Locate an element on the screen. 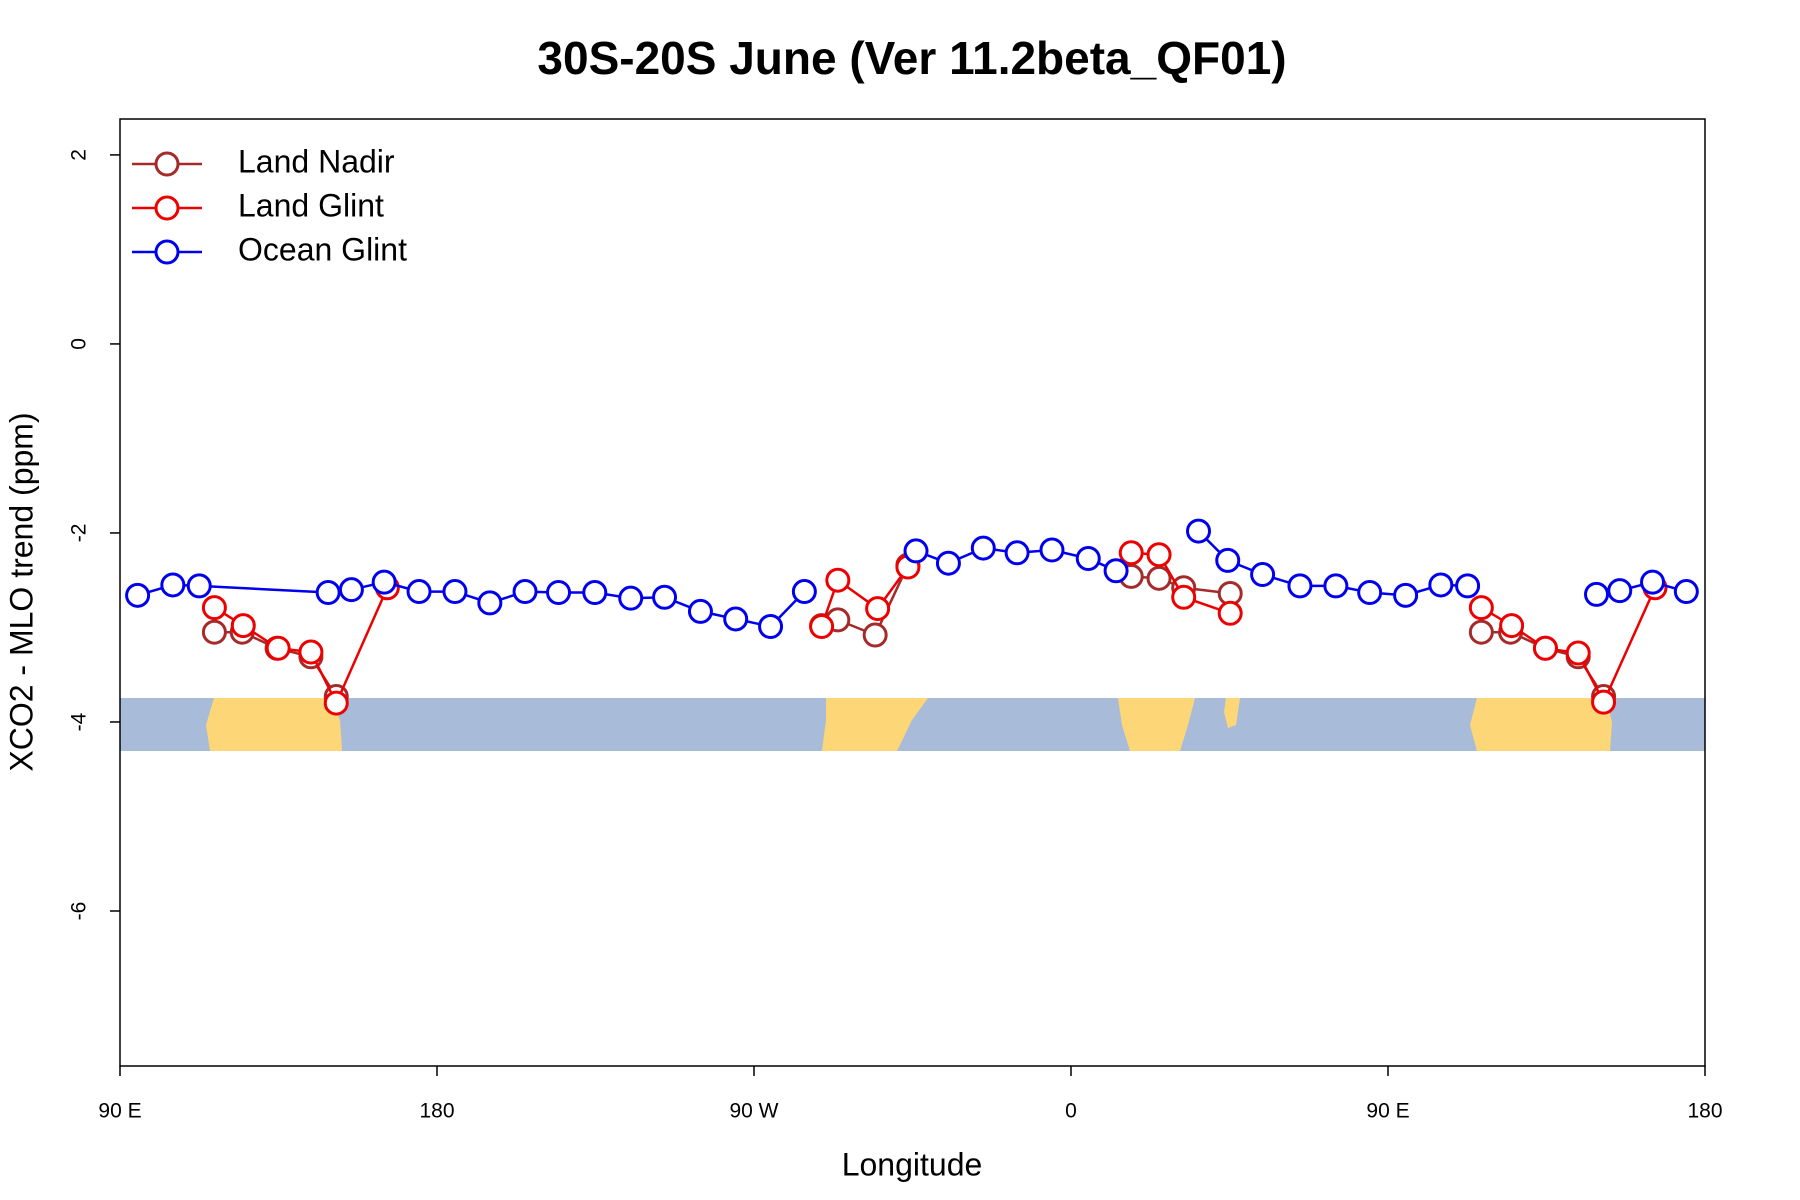 This screenshot has height=1200, width=1800. y-tick-label: 2 is located at coordinates (79, 155).